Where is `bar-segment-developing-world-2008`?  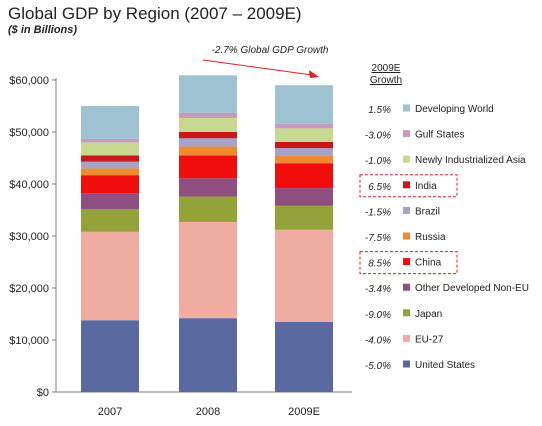
bar-segment-developing-world-2008 is located at coordinates (208, 94).